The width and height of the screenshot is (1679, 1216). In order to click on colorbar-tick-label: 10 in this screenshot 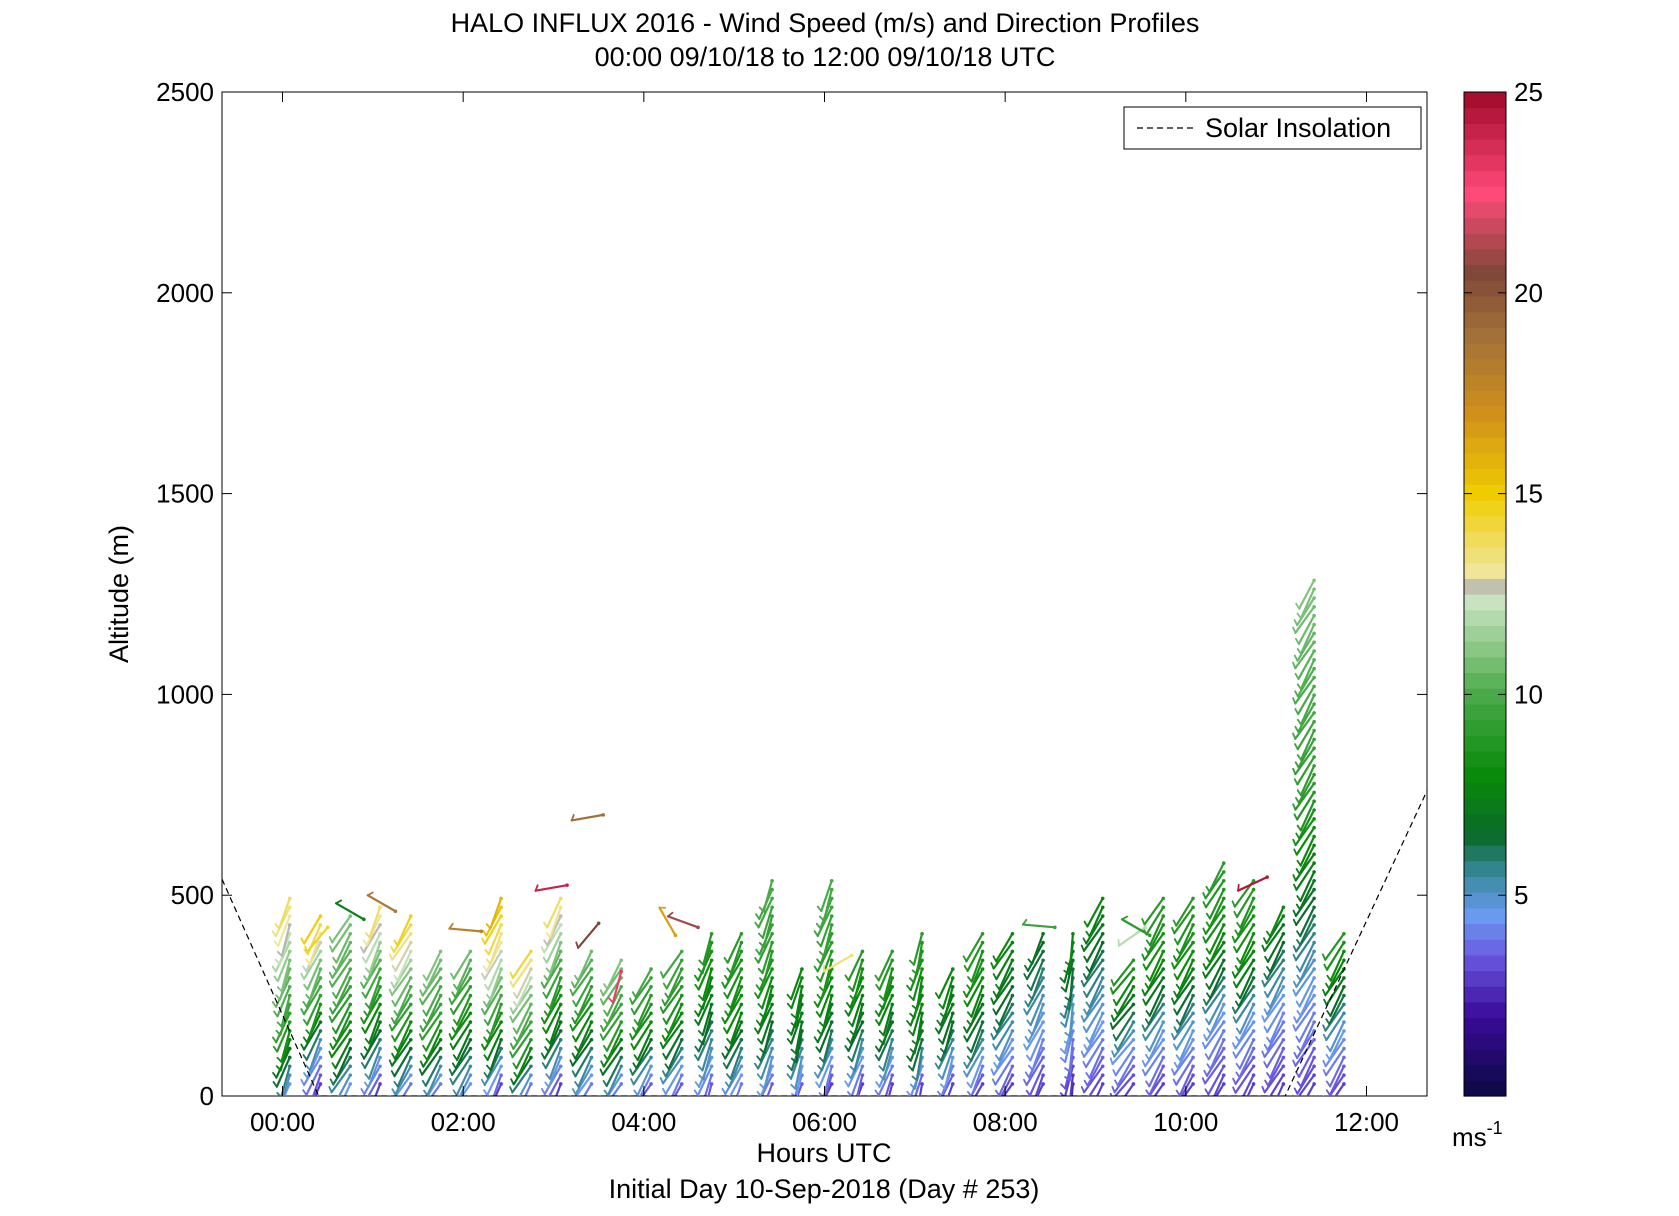, I will do `click(1528, 694)`.